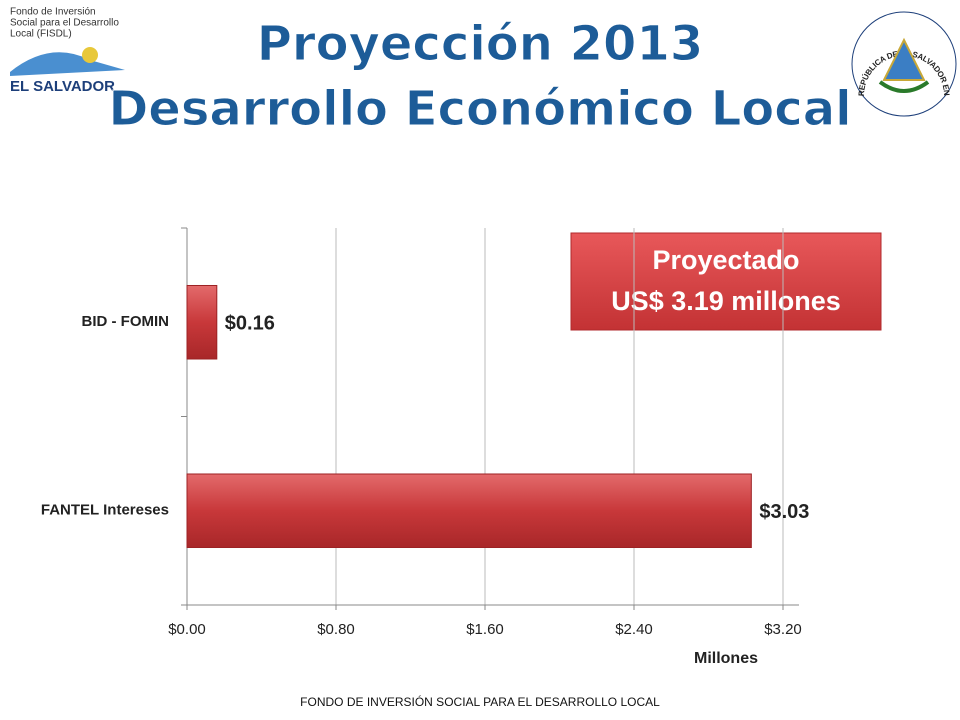  What do you see at coordinates (90, 55) in the screenshot?
I see `logo-sun` at bounding box center [90, 55].